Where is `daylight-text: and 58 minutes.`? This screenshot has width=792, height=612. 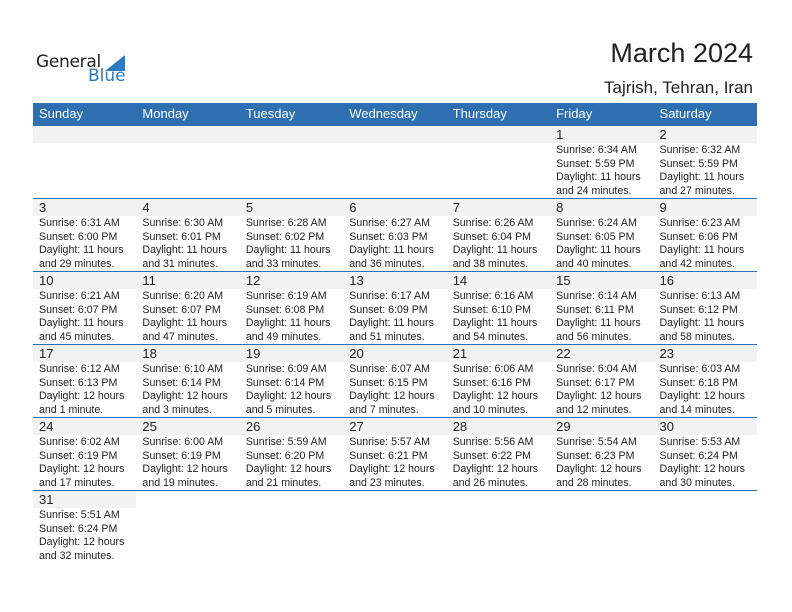 daylight-text: and 58 minutes. is located at coordinates (697, 336).